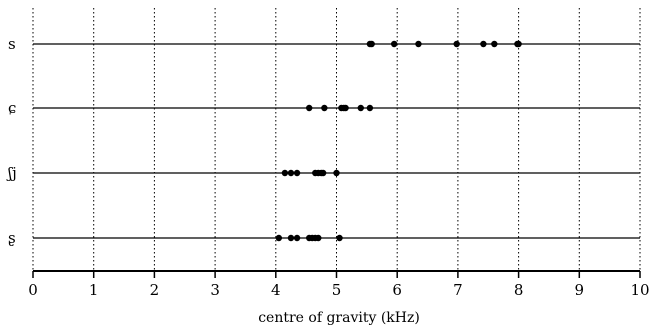 This screenshot has width=667, height=333. What do you see at coordinates (215, 290) in the screenshot?
I see `x-tick-label-3: 3` at bounding box center [215, 290].